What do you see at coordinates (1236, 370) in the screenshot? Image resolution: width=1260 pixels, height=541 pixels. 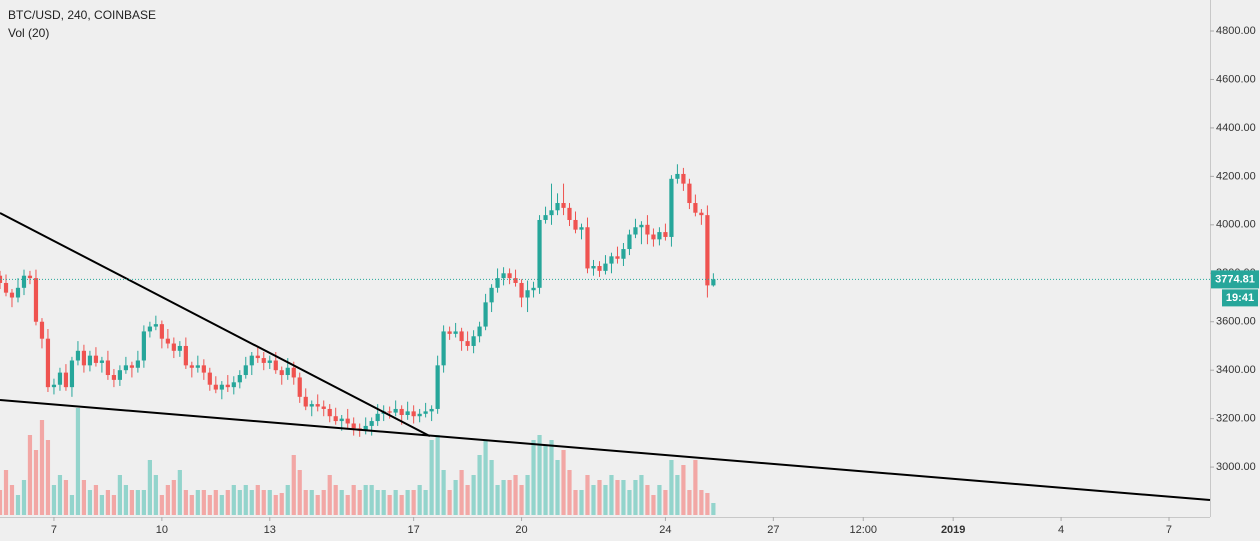 I see `y-tick-label: 3400.00` at bounding box center [1236, 370].